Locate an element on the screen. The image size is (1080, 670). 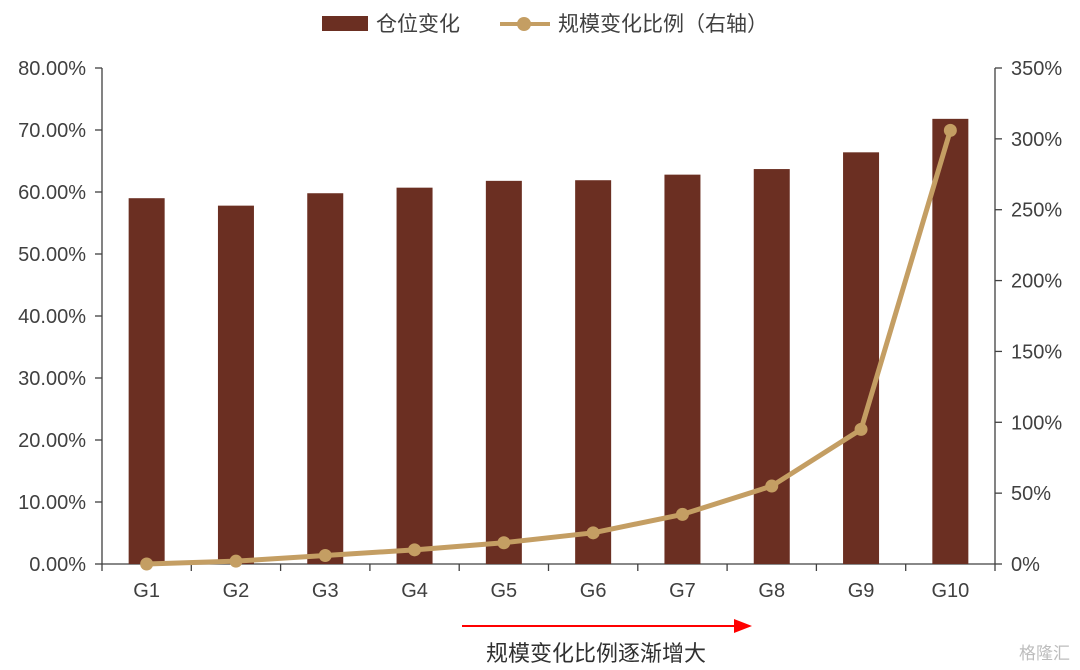
y-left-tick-label: 80.00% is located at coordinates (52, 69).